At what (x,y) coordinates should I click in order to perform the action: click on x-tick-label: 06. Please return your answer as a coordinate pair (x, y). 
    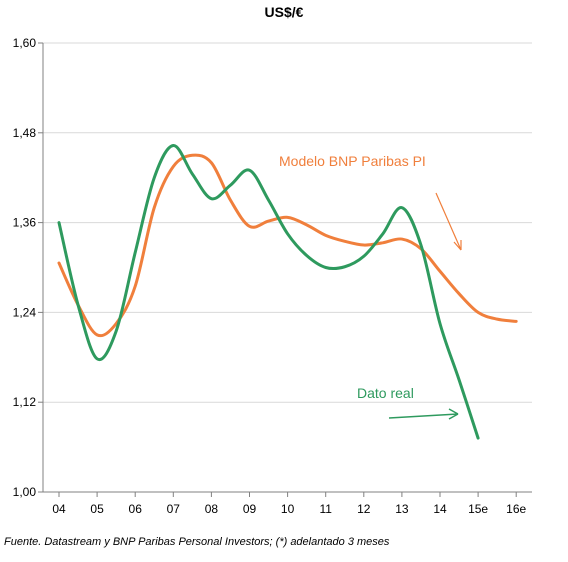
    Looking at the image, I should click on (136, 509).